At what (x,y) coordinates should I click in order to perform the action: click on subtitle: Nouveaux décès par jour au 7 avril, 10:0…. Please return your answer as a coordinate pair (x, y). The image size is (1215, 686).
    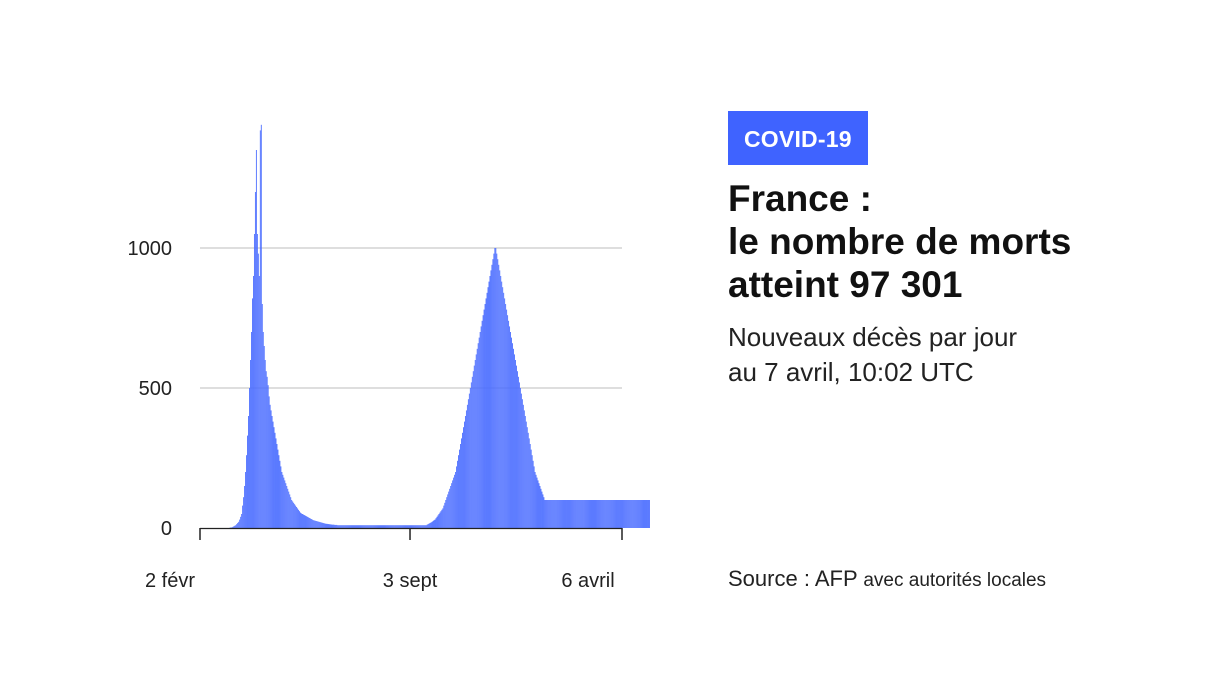
    Looking at the image, I should click on (963, 355).